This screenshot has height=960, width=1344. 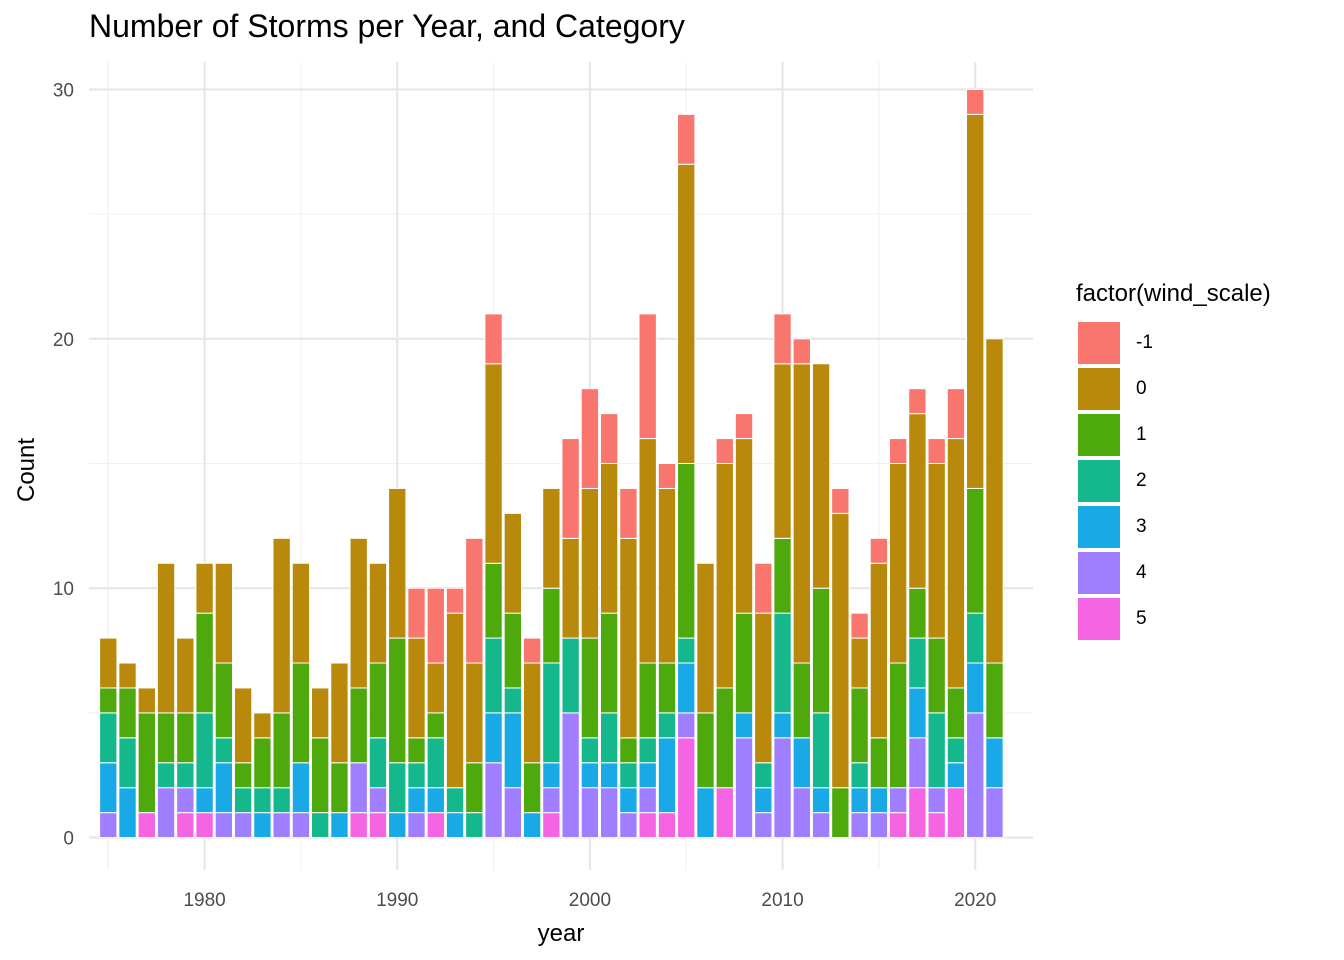 What do you see at coordinates (63, 589) in the screenshot?
I see `y-tick-label: 10` at bounding box center [63, 589].